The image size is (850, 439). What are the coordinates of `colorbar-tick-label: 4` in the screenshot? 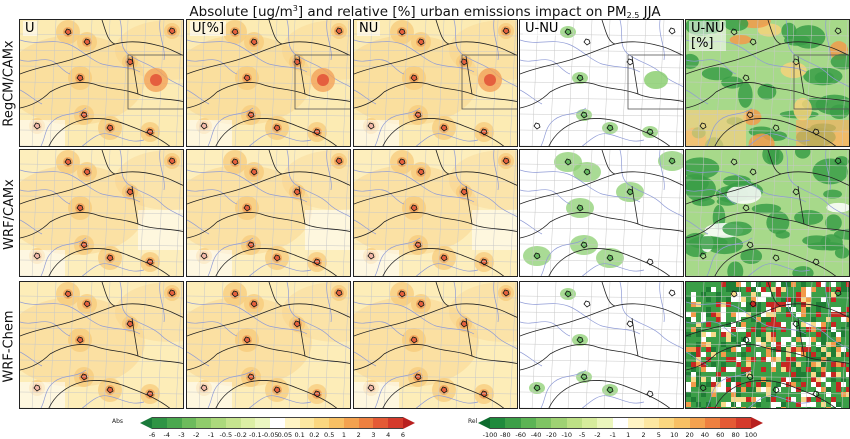 It's located at (388, 435).